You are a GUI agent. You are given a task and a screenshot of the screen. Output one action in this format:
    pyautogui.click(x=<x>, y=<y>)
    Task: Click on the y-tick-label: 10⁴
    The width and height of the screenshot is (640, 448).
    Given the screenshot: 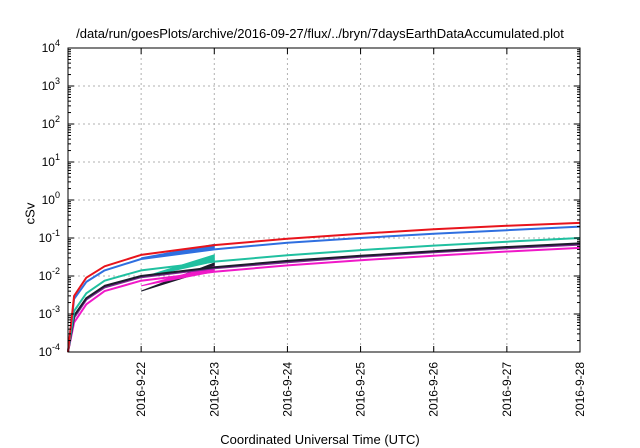 What is the action you would take?
    pyautogui.click(x=51, y=46)
    